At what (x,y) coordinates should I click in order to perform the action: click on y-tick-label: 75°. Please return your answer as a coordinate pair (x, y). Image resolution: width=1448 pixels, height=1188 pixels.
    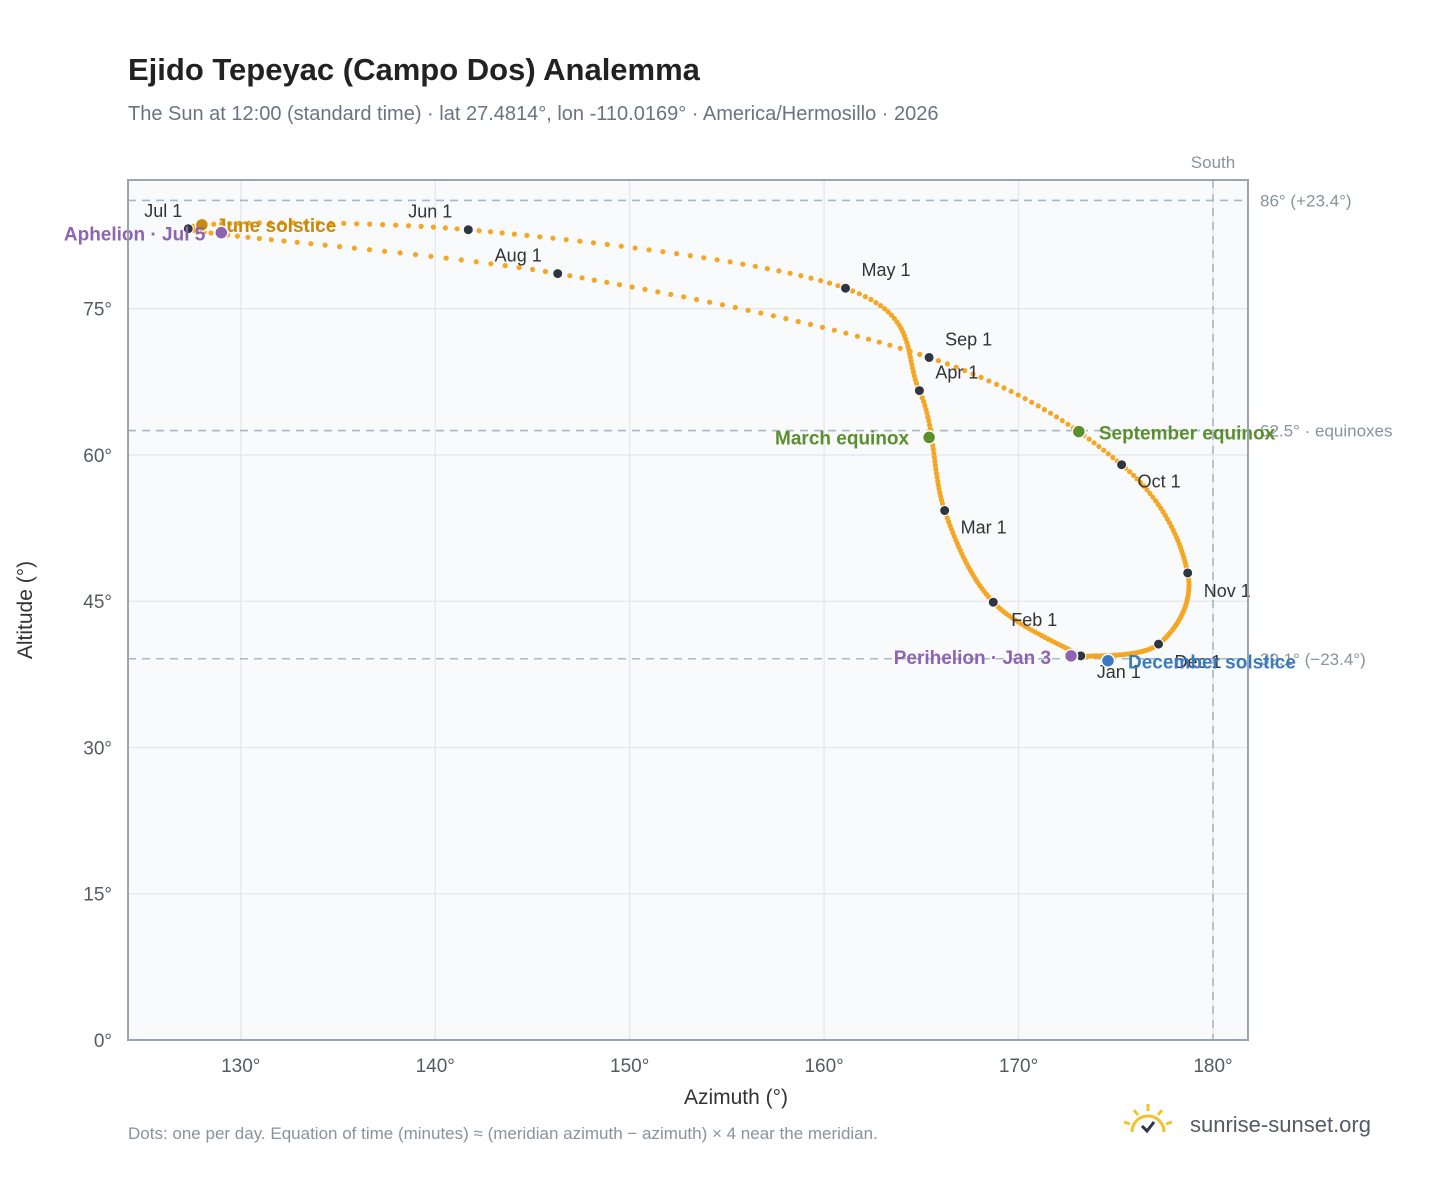
    Looking at the image, I should click on (97, 310).